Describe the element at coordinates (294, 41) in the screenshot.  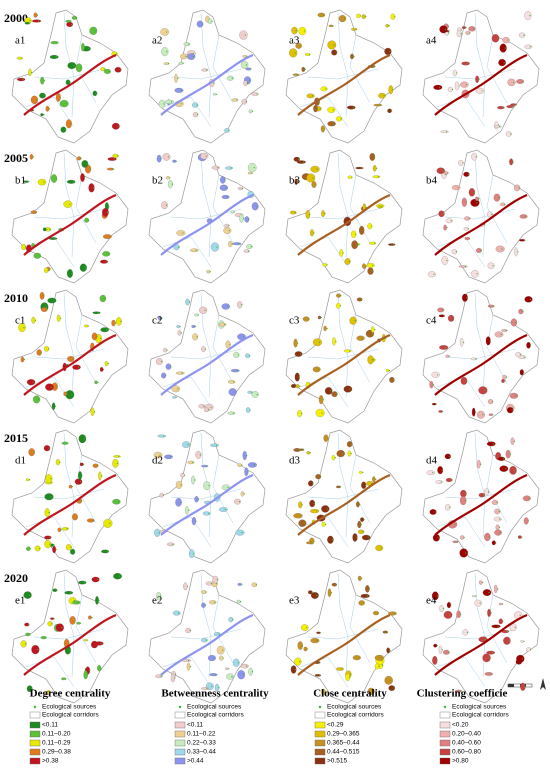
I see `panel-label: a3` at that location.